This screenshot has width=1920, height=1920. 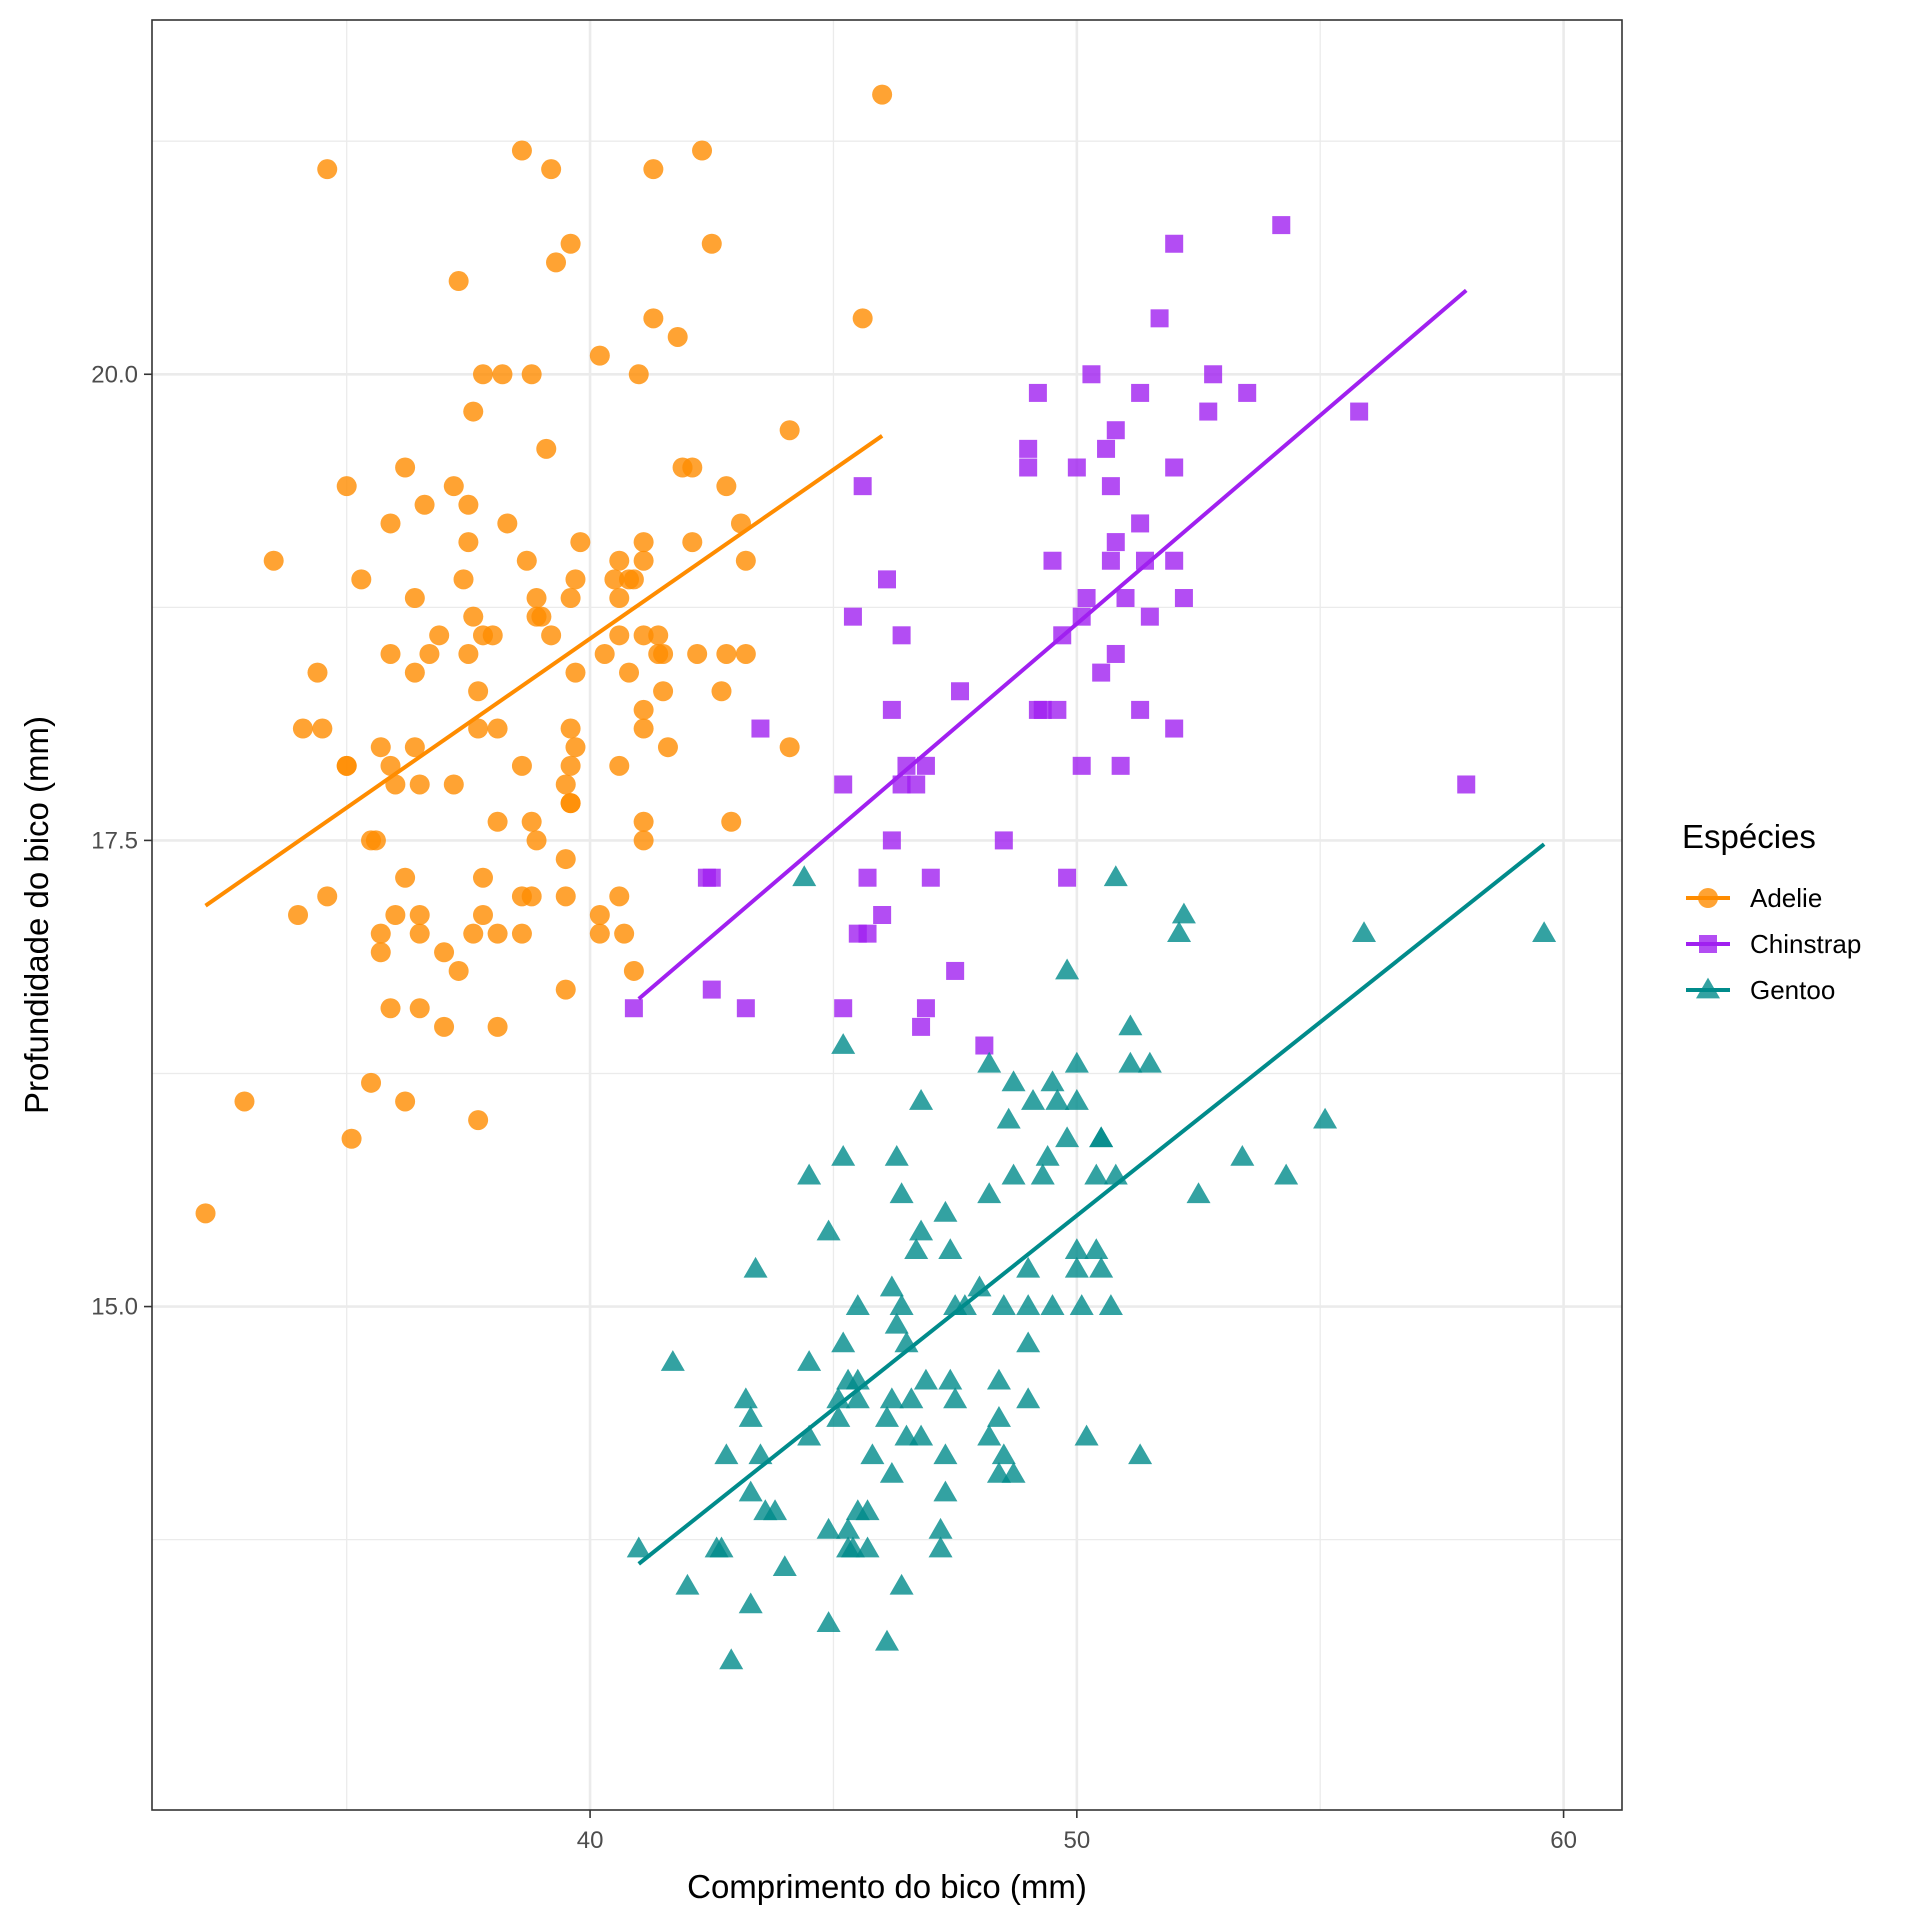 I want to click on legend-item-chinstrap: Chinstrap, so click(x=1773, y=944).